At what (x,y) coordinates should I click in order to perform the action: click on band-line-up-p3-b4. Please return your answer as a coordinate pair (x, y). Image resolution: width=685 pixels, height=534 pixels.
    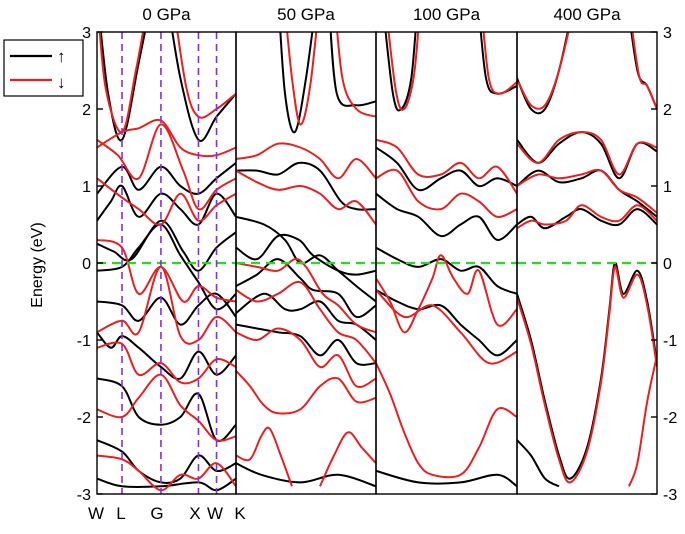
    Looking at the image, I should click on (587, 219).